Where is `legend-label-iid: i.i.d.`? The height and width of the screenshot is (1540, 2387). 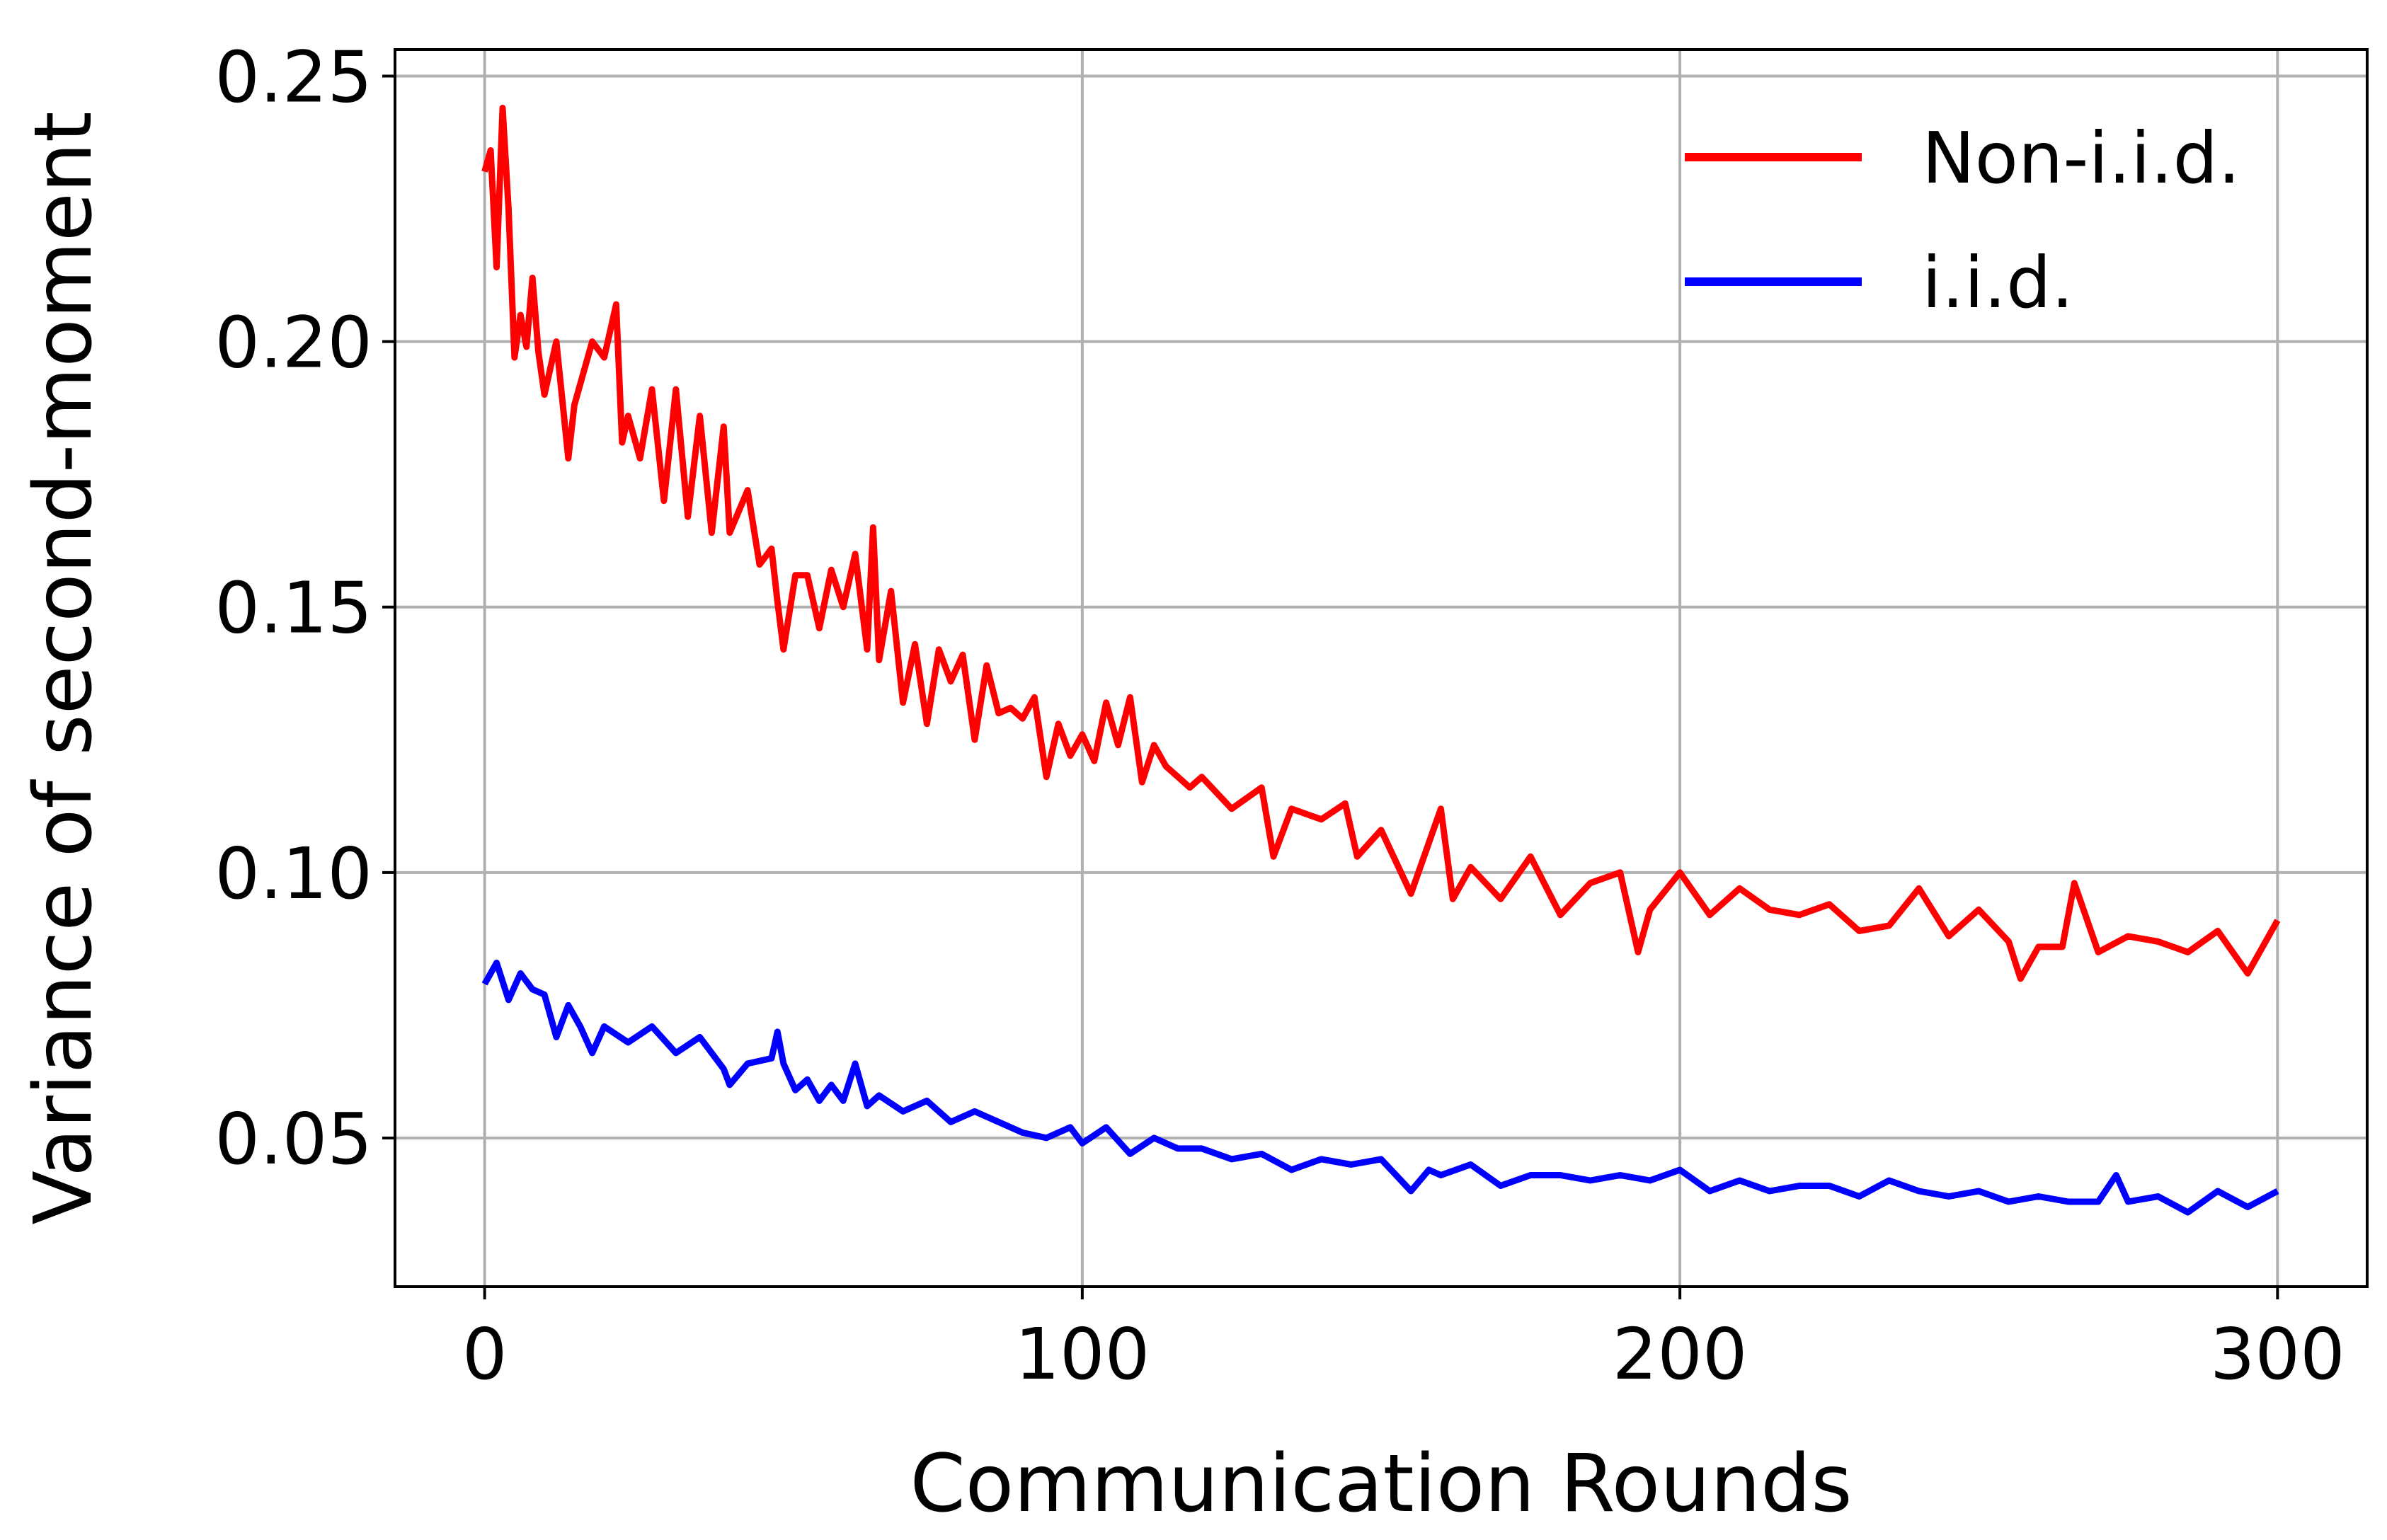
legend-label-iid: i.i.d. is located at coordinates (1997, 282).